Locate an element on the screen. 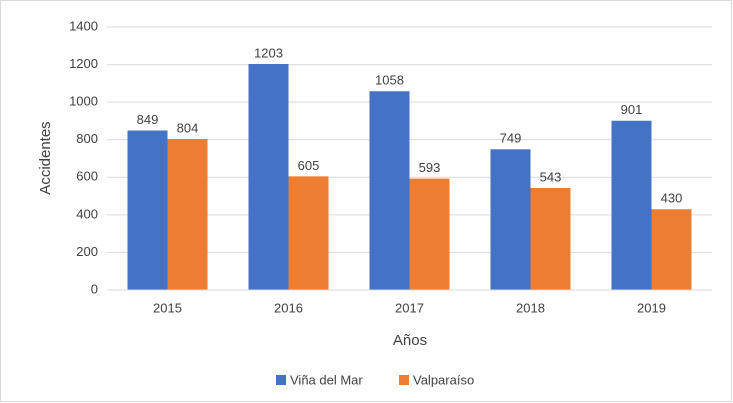 This screenshot has height=403, width=733. data-label: 901 is located at coordinates (632, 109).